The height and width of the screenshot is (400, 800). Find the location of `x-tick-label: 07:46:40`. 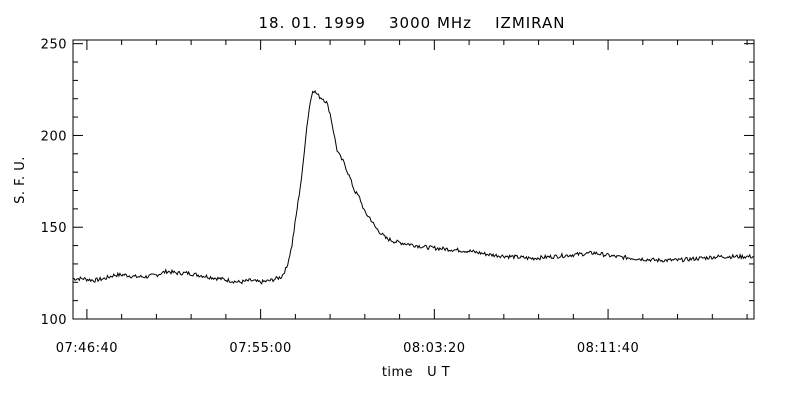

x-tick-label: 07:46:40 is located at coordinates (87, 348).